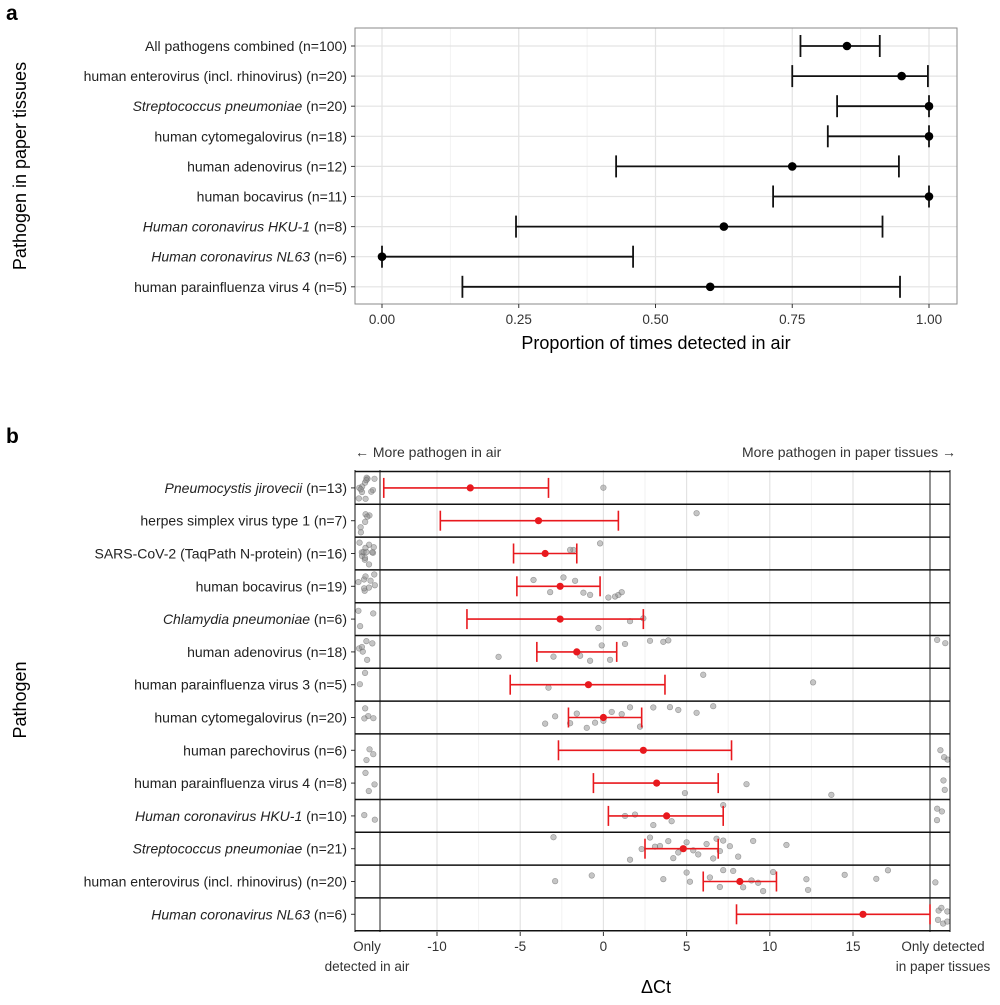  What do you see at coordinates (324, 848) in the screenshot?
I see `panel-b-row-label-count: (n=21)` at bounding box center [324, 848].